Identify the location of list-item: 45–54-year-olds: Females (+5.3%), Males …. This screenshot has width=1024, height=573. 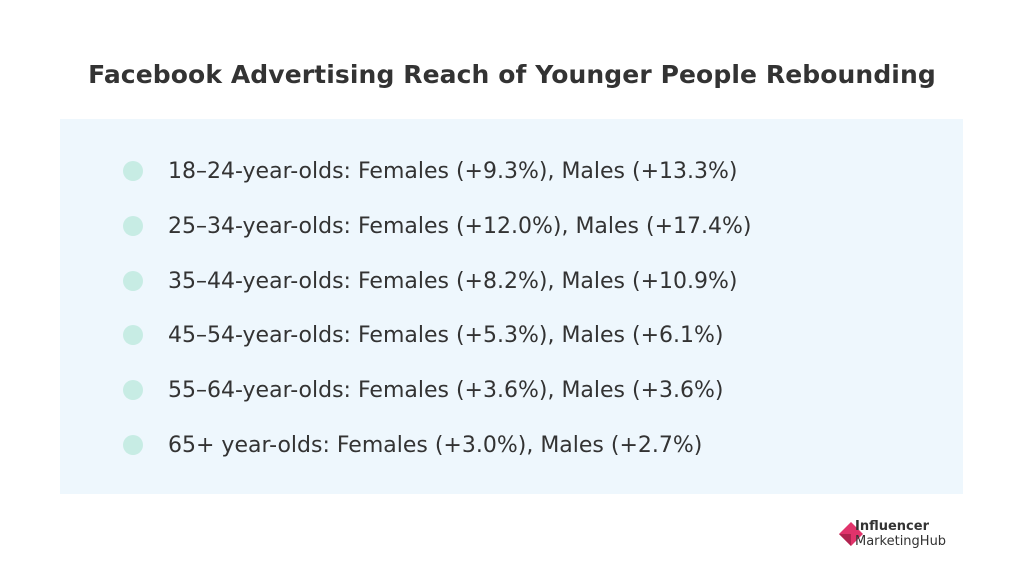
(423, 335).